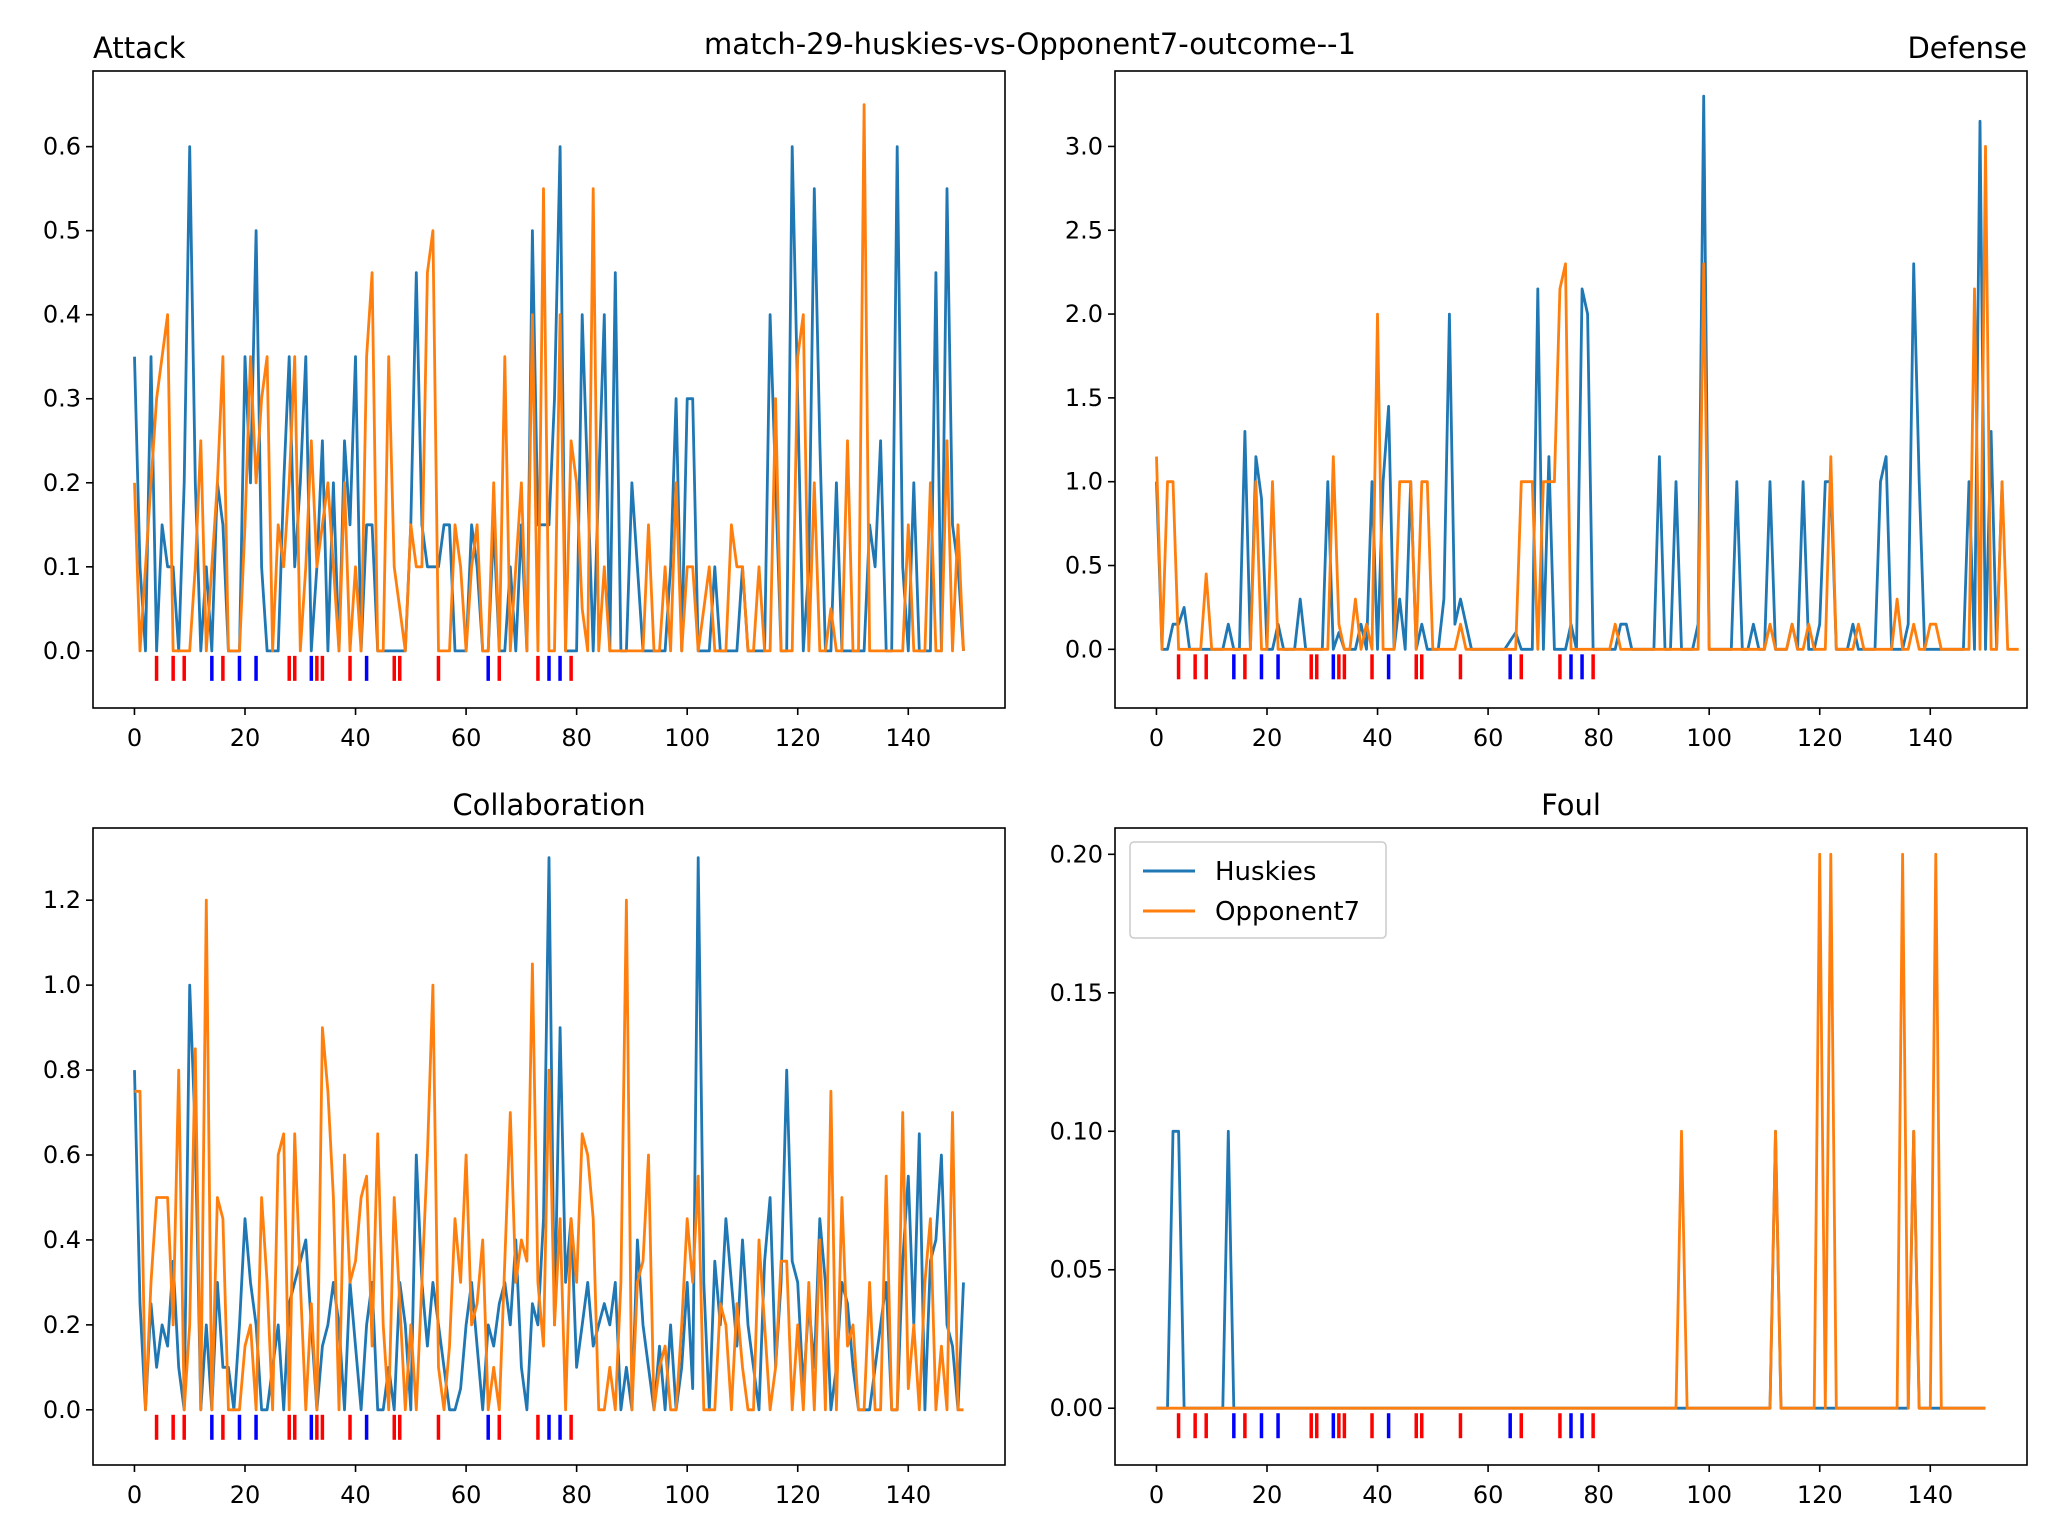 Image resolution: width=2048 pixels, height=1536 pixels. I want to click on x-tick-label-attack: 80, so click(576, 738).